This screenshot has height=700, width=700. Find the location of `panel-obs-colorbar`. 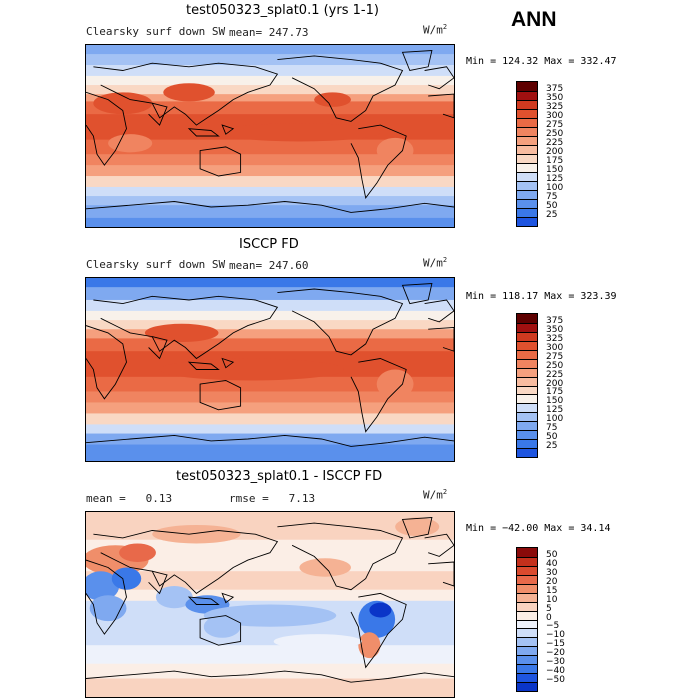

panel-obs-colorbar is located at coordinates (527, 385).